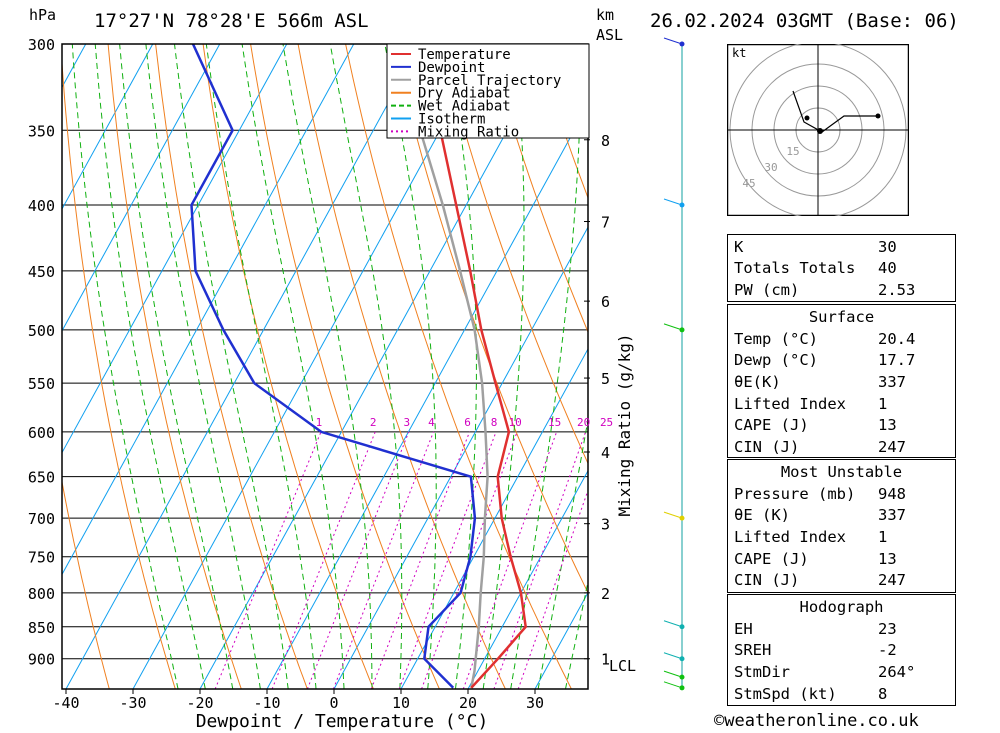 The image size is (1000, 733). Describe the element at coordinates (554, 422) in the screenshot. I see `mixing-ratio-label: 15` at that location.